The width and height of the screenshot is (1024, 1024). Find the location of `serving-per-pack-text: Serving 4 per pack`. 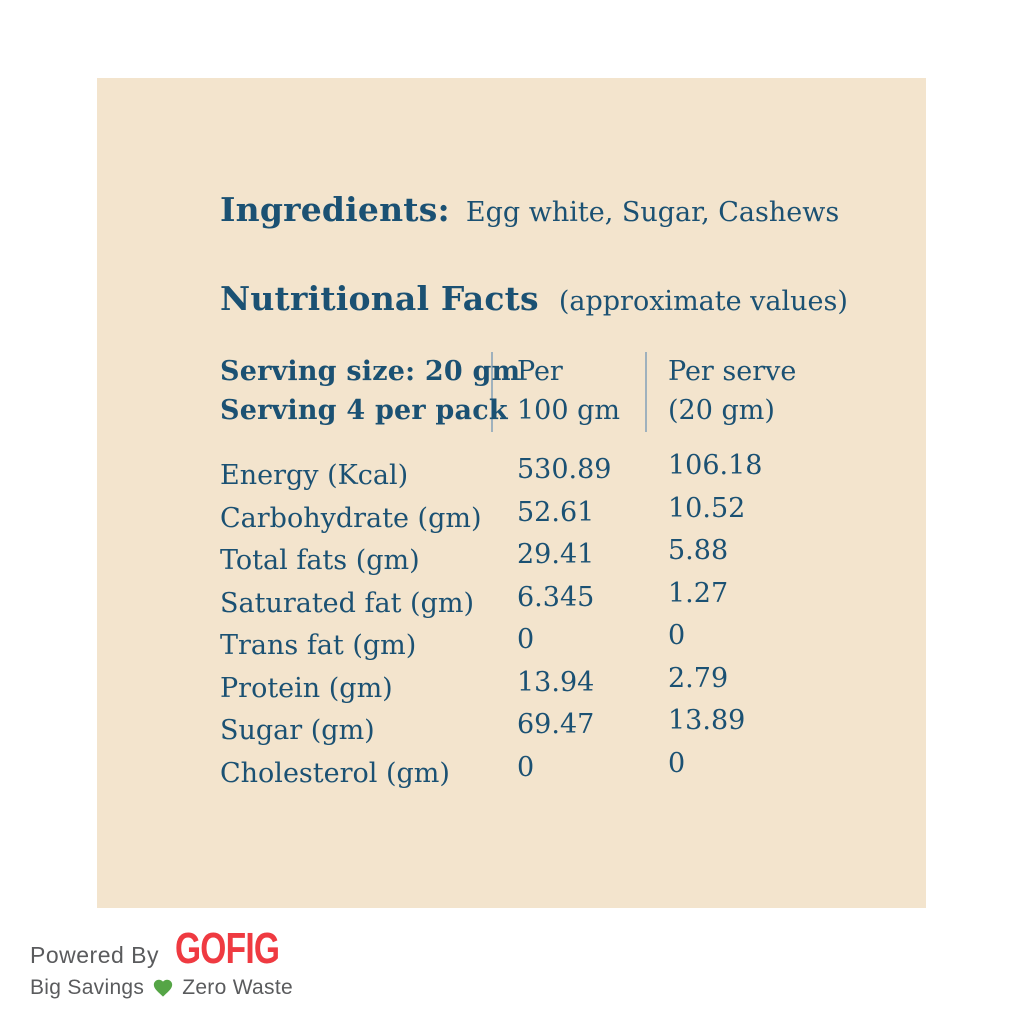

serving-per-pack-text: Serving 4 per pack is located at coordinates (364, 410).